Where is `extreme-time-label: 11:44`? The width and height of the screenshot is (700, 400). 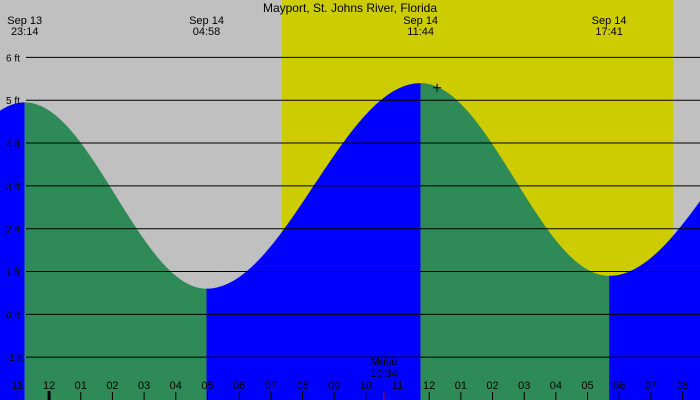
extreme-time-label: 11:44 is located at coordinates (420, 32).